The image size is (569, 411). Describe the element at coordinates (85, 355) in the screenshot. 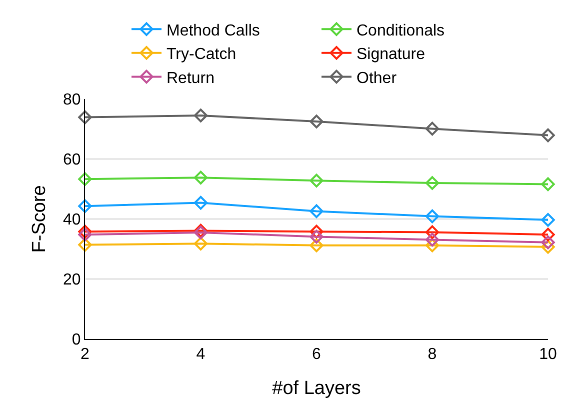

I see `x-tick-label: 2` at that location.